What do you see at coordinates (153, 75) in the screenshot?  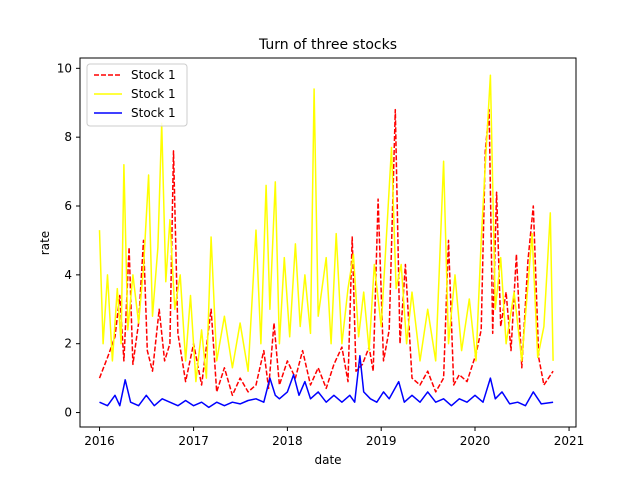 I see `legend-label-1: Stock 1` at bounding box center [153, 75].